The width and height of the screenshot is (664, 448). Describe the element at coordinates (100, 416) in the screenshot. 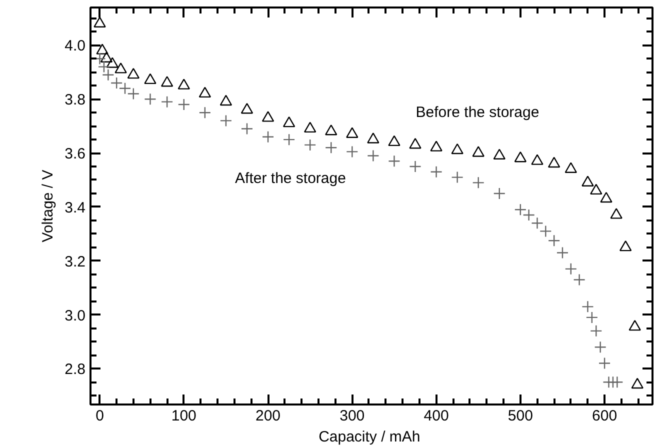

I see `x-tick-label: 0` at that location.